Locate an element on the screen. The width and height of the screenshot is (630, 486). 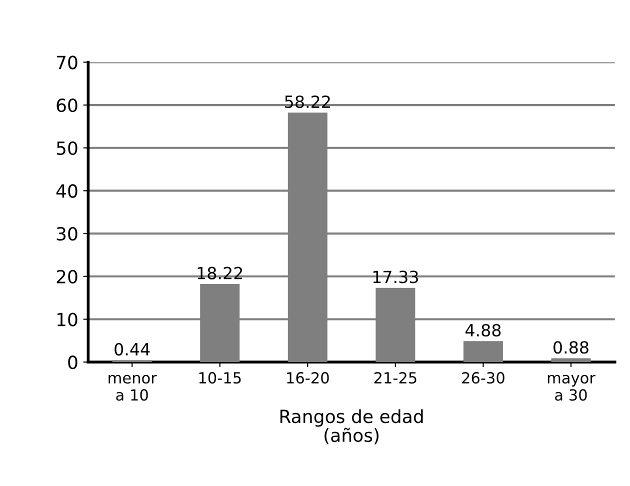
y-tick-label: 0 is located at coordinates (73, 363).